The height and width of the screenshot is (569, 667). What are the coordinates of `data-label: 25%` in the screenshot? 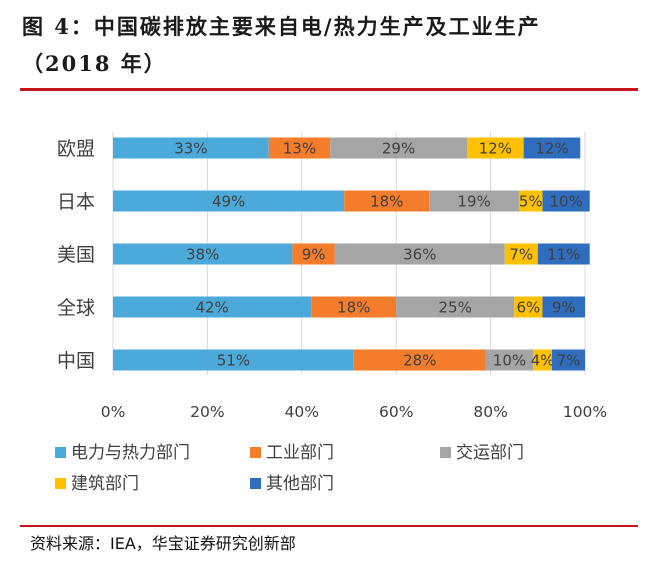 It's located at (455, 308).